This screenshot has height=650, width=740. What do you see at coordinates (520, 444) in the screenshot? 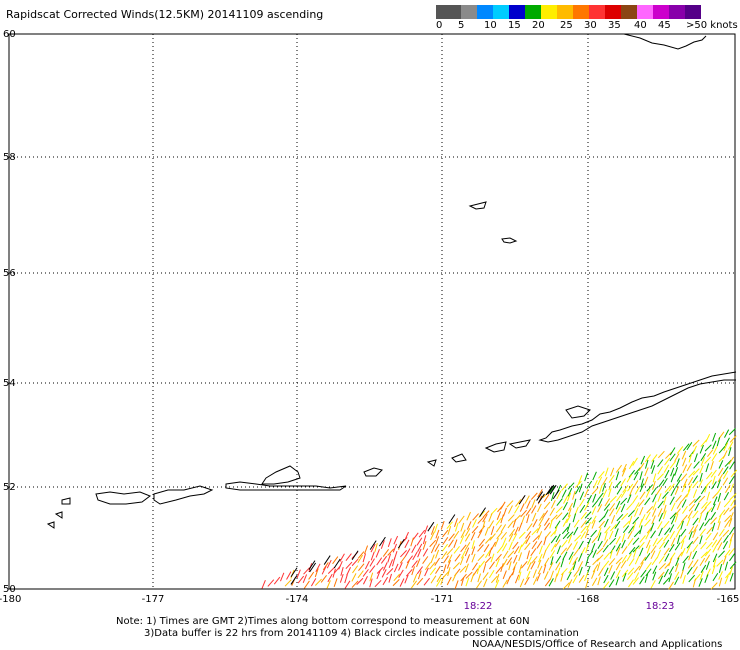
I see `fox-islands` at bounding box center [520, 444].